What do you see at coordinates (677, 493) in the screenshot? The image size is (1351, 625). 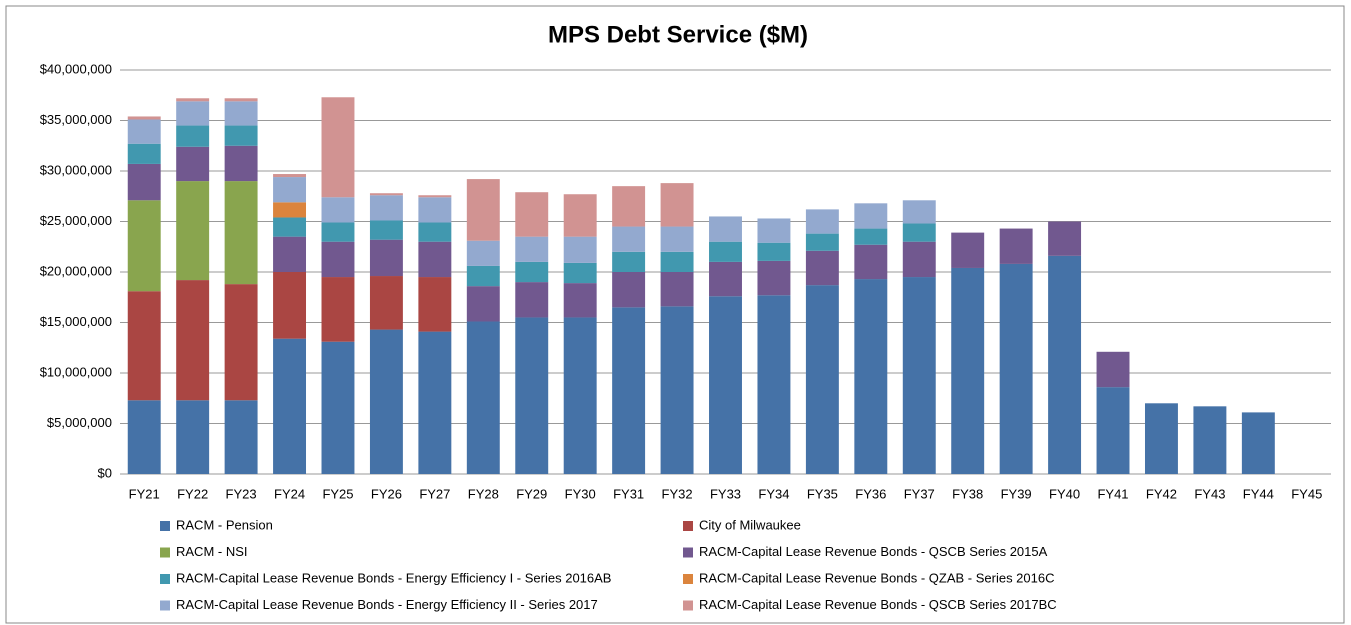 I see `x-tick-label: FY32` at bounding box center [677, 493].